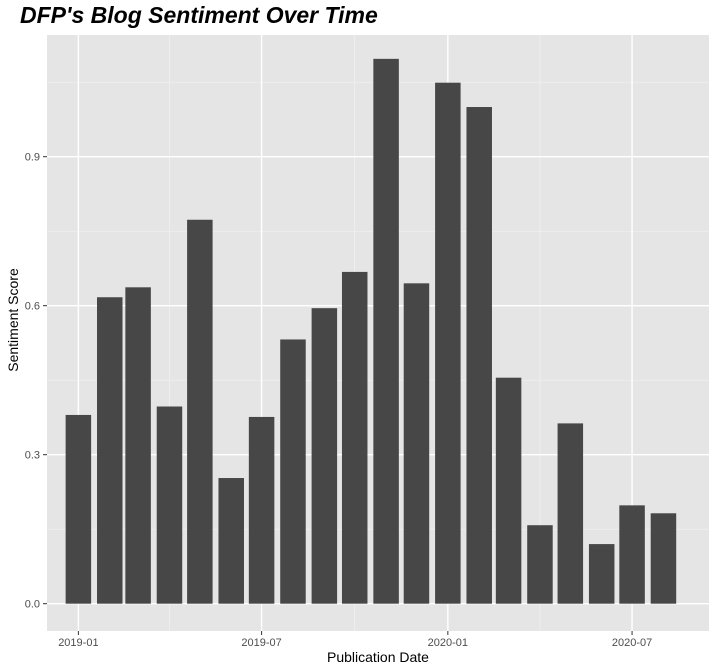 The image size is (717, 672). What do you see at coordinates (13, 320) in the screenshot?
I see `y-axis-title: Sentiment Score` at bounding box center [13, 320].